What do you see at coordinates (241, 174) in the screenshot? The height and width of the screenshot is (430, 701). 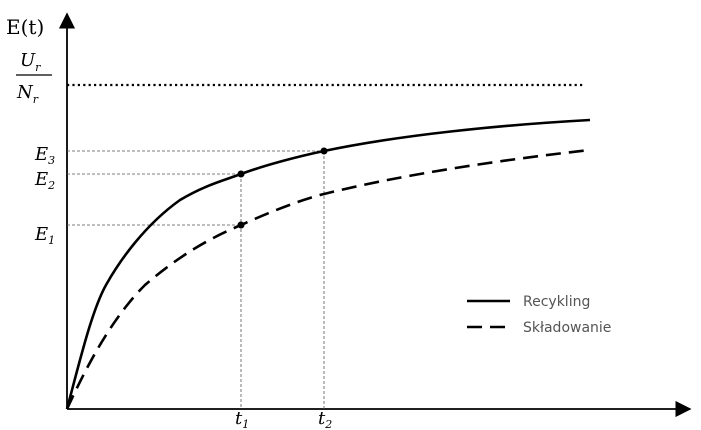 I see `point-t1-e2` at bounding box center [241, 174].